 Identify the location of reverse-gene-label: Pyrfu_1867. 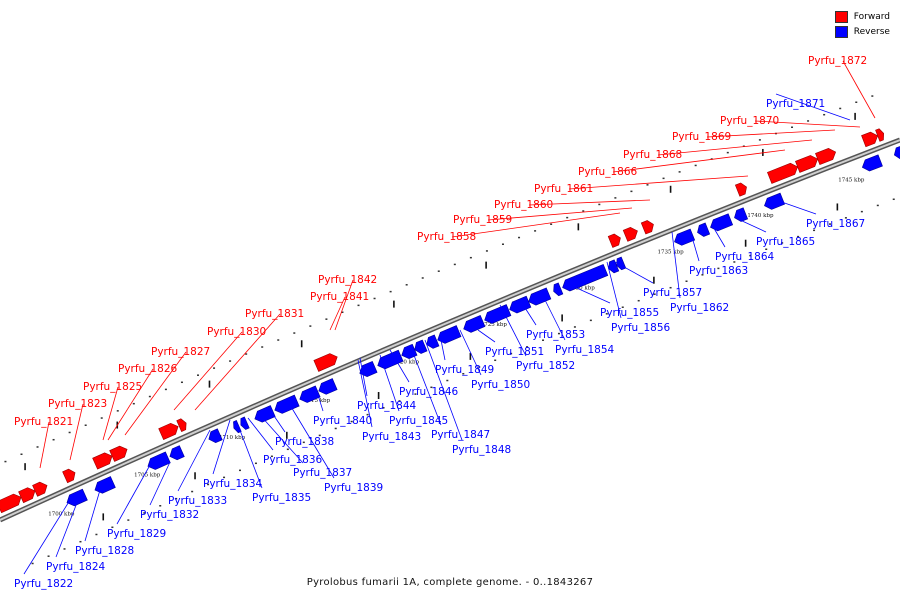
(835, 224).